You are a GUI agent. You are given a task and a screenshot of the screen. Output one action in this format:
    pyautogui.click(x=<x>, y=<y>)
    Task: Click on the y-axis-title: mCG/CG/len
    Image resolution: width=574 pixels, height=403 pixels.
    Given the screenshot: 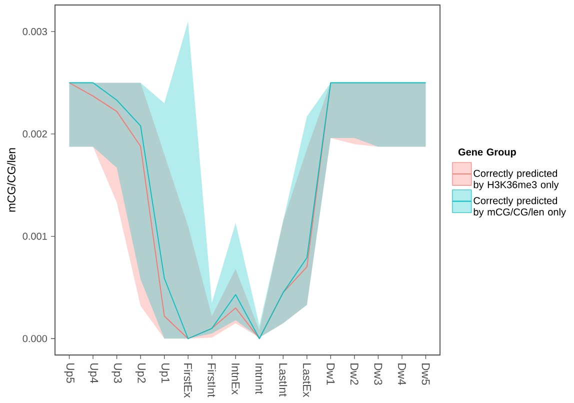 What is the action you would take?
    pyautogui.click(x=11, y=180)
    